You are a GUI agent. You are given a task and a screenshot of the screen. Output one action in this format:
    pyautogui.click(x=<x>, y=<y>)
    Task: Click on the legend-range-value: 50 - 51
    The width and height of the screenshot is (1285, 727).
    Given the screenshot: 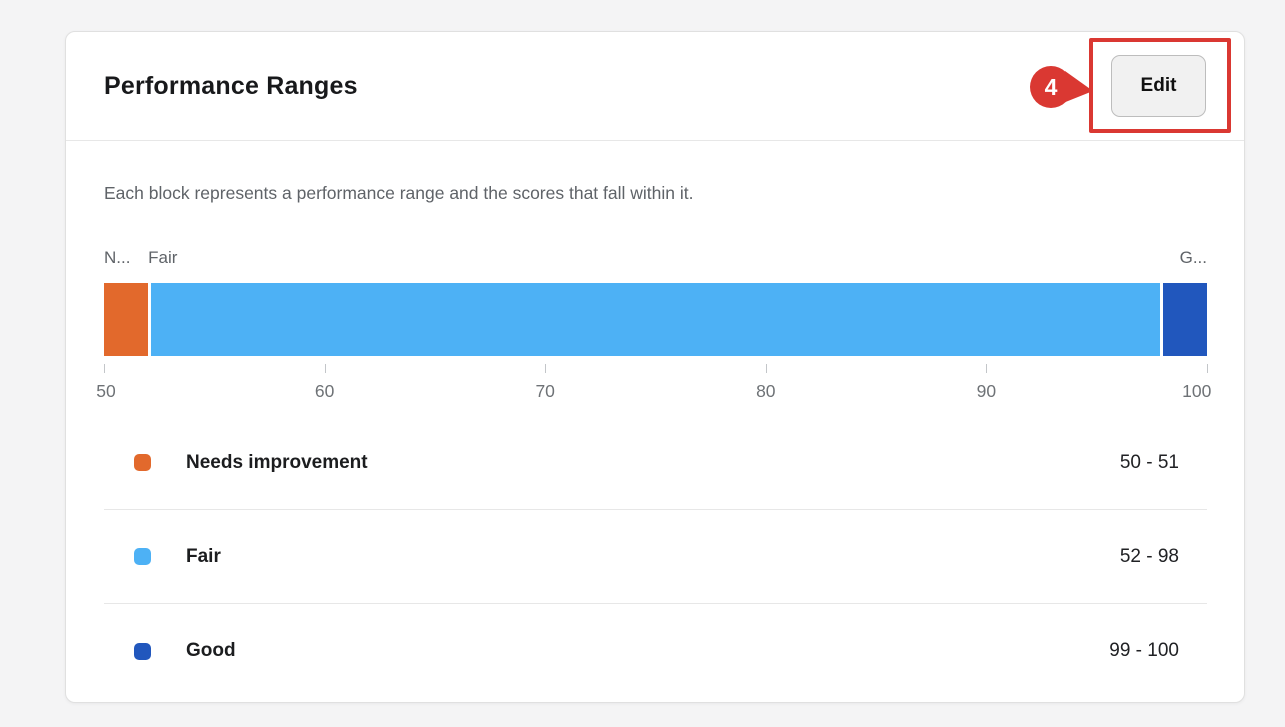 What is the action you would take?
    pyautogui.click(x=1149, y=462)
    